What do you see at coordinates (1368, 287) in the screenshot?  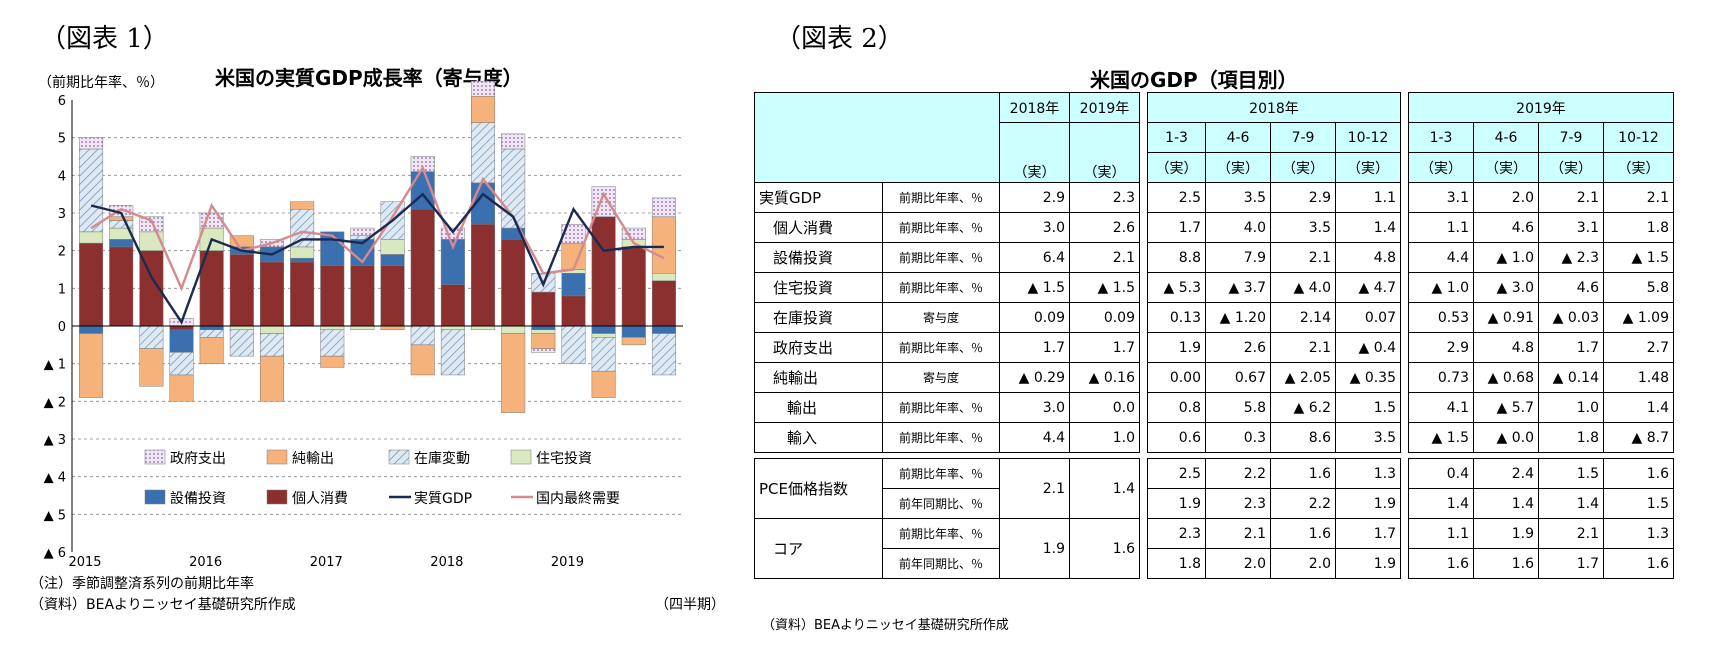 I see `table-cell: ▲ 4.7` at bounding box center [1368, 287].